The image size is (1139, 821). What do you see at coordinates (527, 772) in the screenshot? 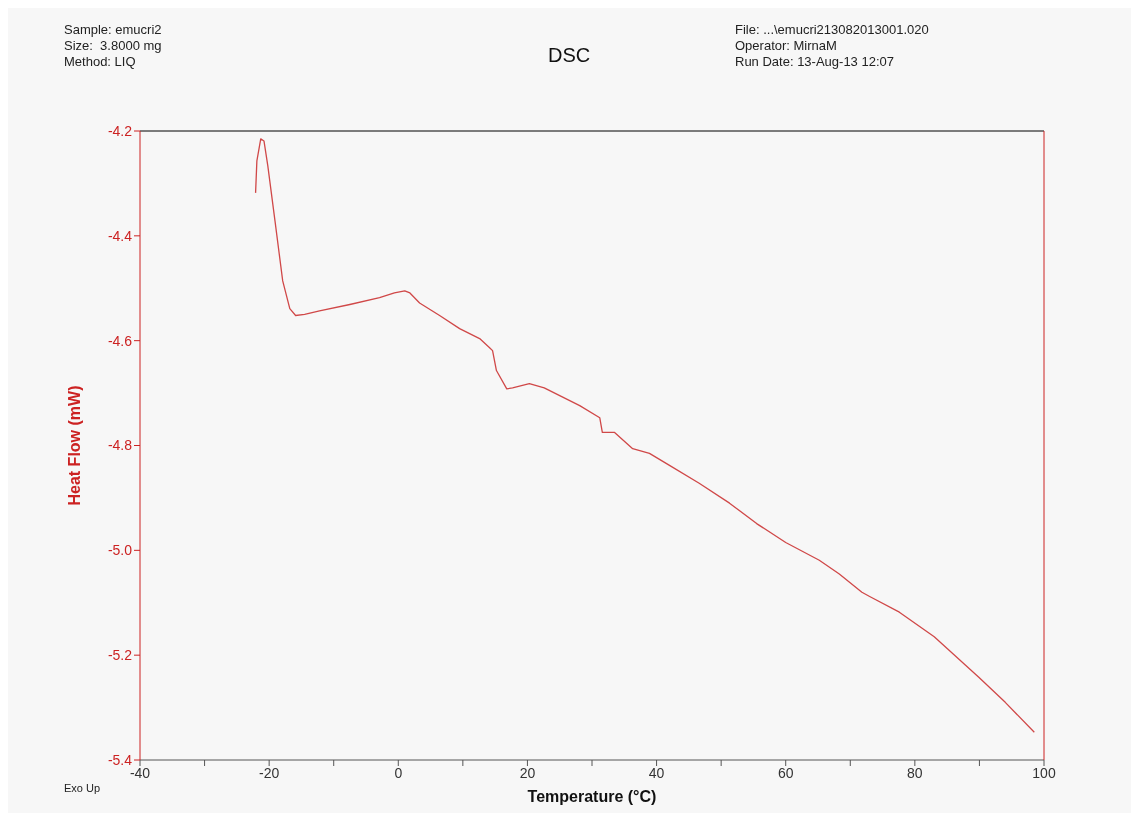
I see `x-tick-label: 20` at bounding box center [527, 772].